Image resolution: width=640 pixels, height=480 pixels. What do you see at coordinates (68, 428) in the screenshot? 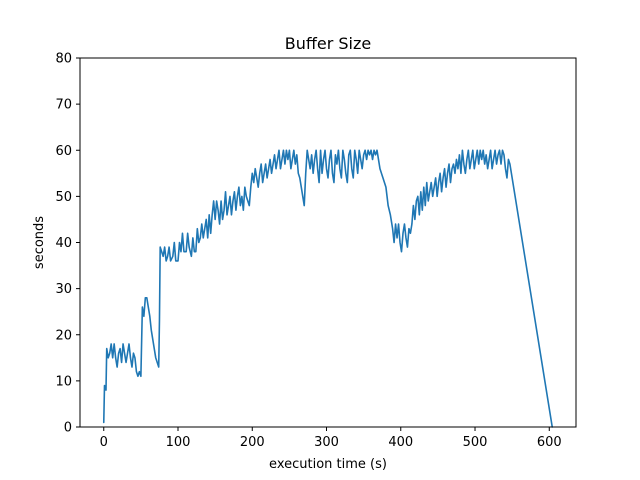
I see `y-tick-label: 0` at bounding box center [68, 428].